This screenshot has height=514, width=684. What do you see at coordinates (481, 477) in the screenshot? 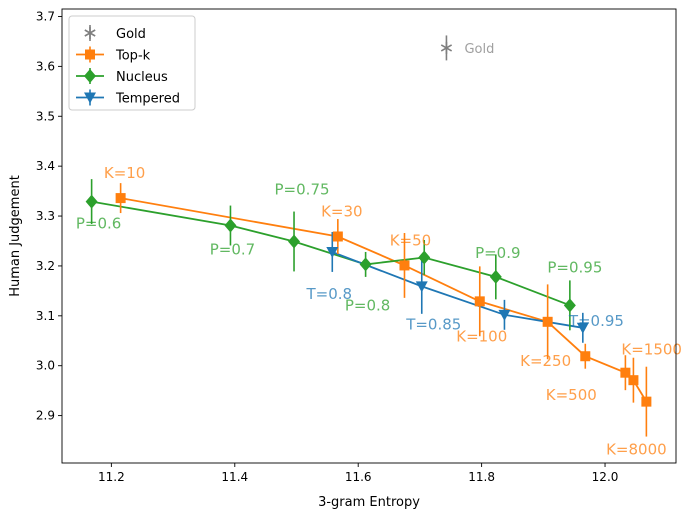
I see `x-tick-label: 11.8` at bounding box center [481, 477].